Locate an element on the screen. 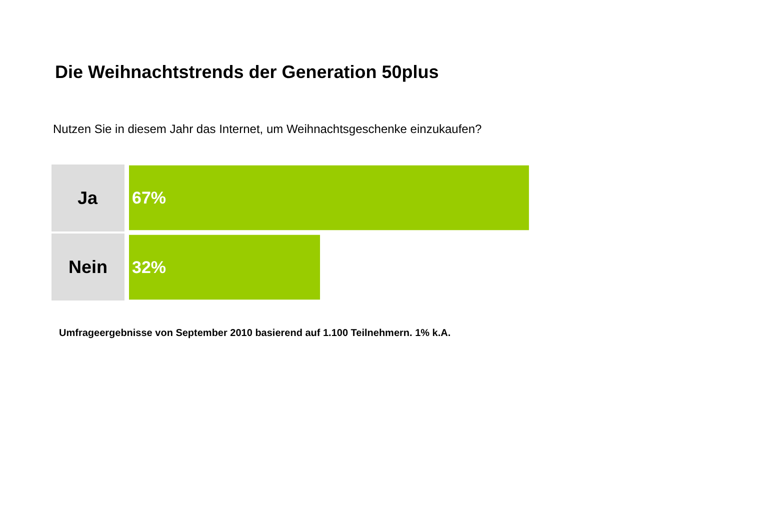 The height and width of the screenshot is (508, 762). data-label: 67% is located at coordinates (149, 198).